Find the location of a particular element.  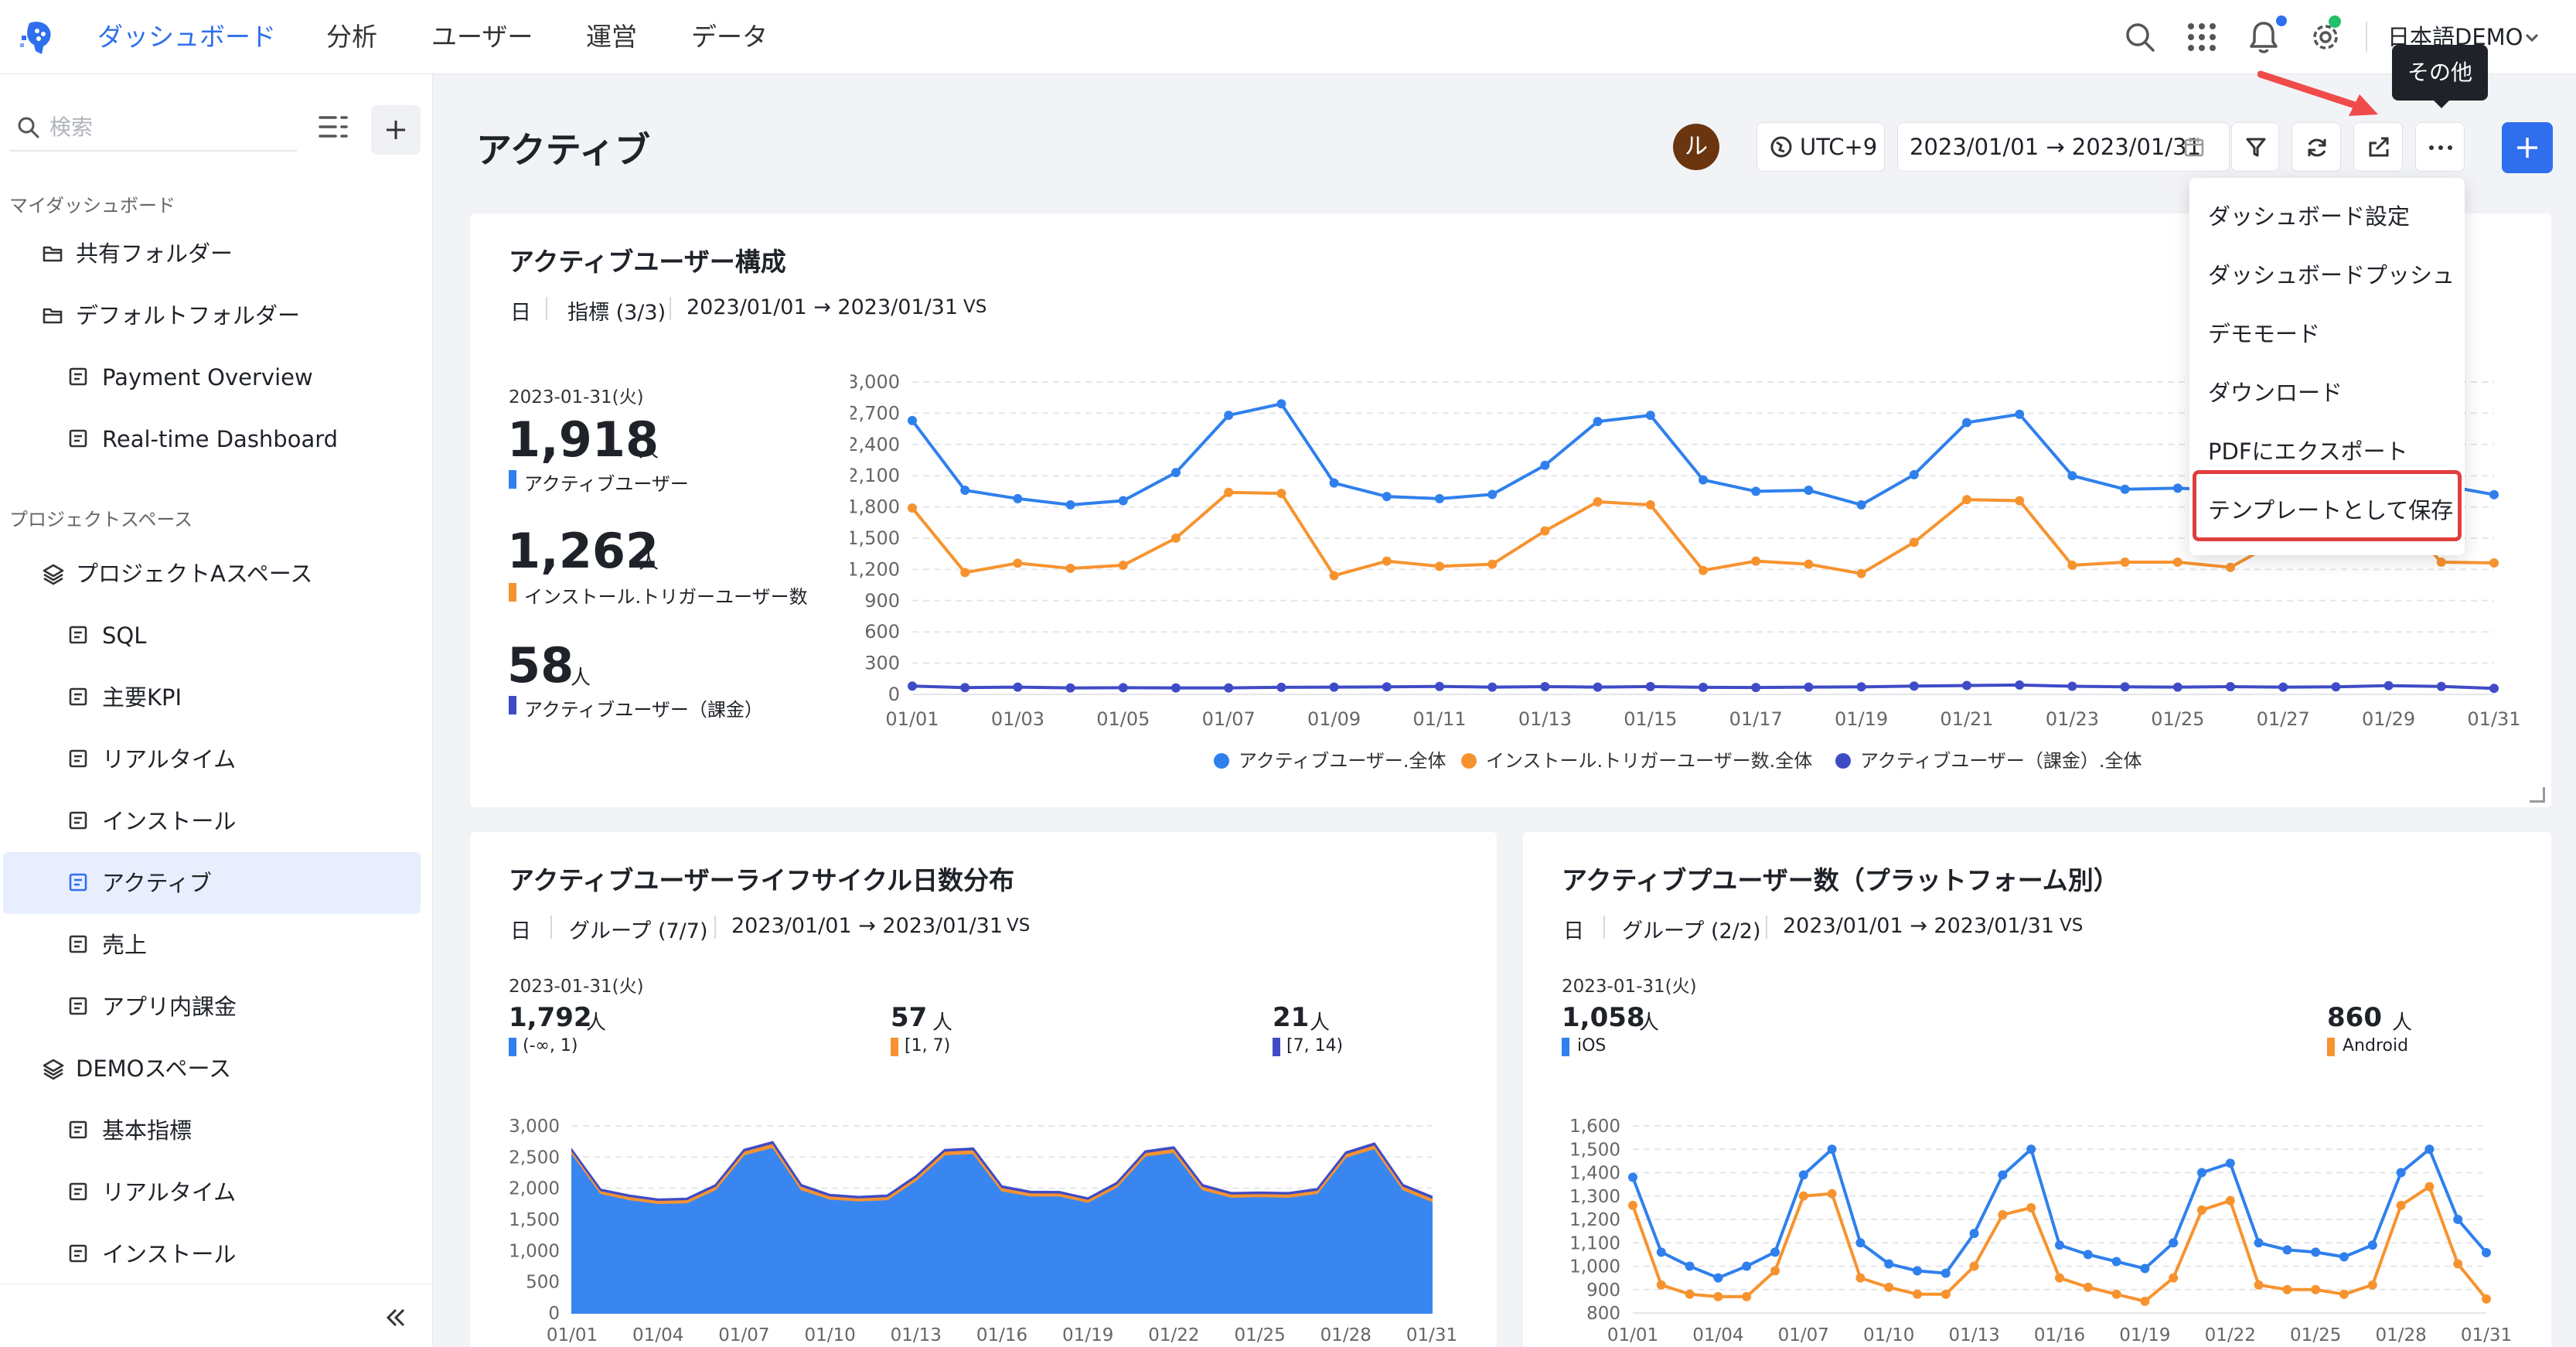

dashboard-icon is located at coordinates (78, 438).